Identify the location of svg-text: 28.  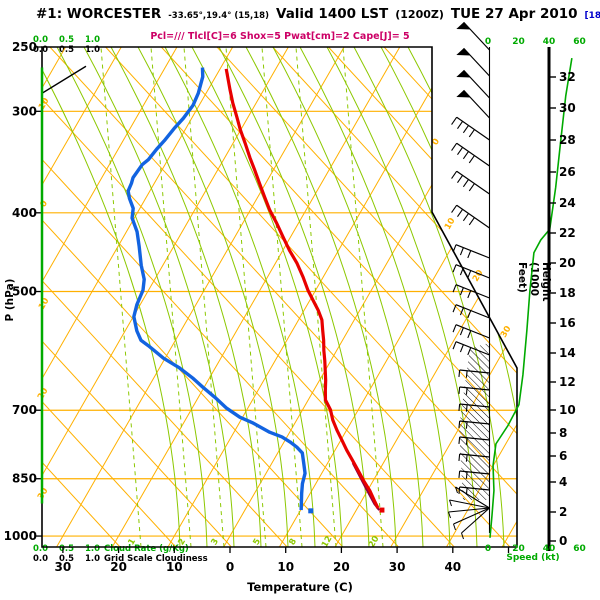
(567, 140).